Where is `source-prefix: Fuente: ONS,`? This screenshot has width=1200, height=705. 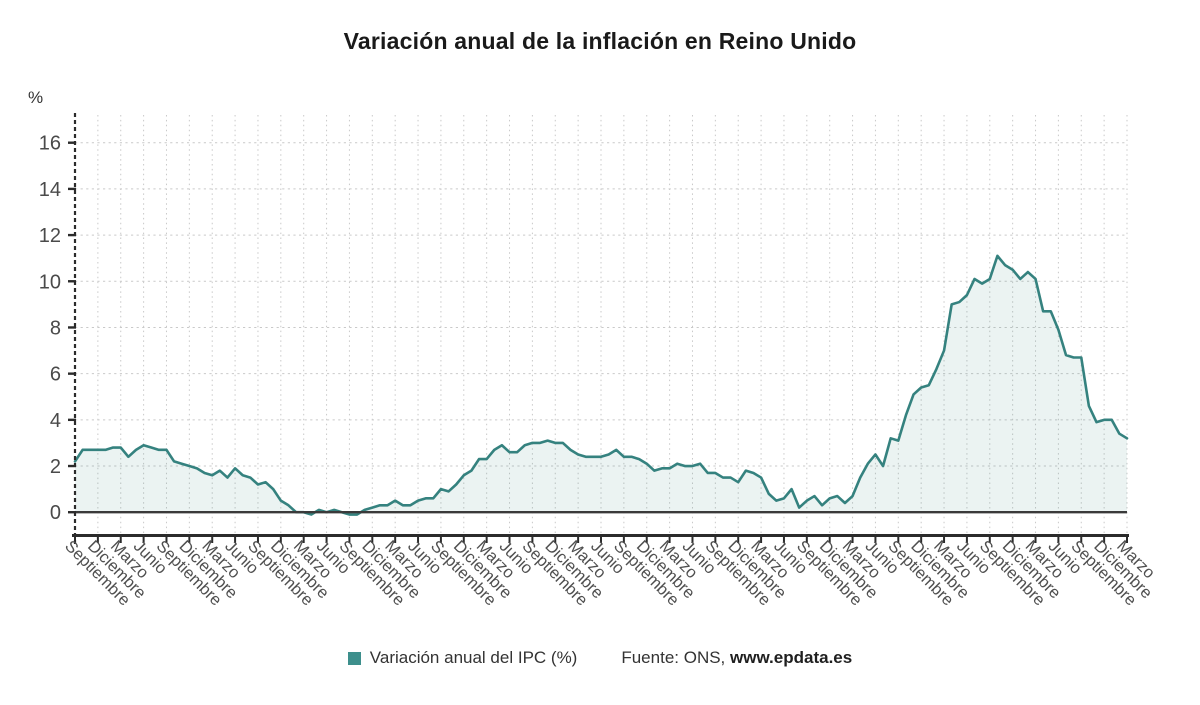 source-prefix: Fuente: ONS, is located at coordinates (676, 657).